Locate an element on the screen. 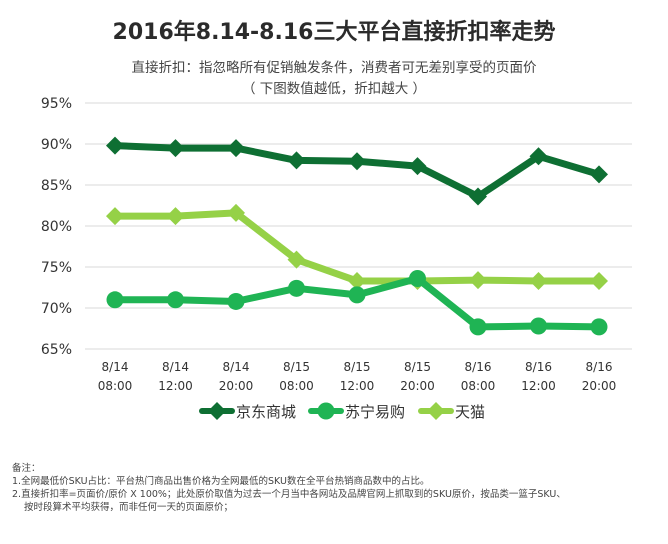  legend-item-2: 苏宁易购 is located at coordinates (356, 411).